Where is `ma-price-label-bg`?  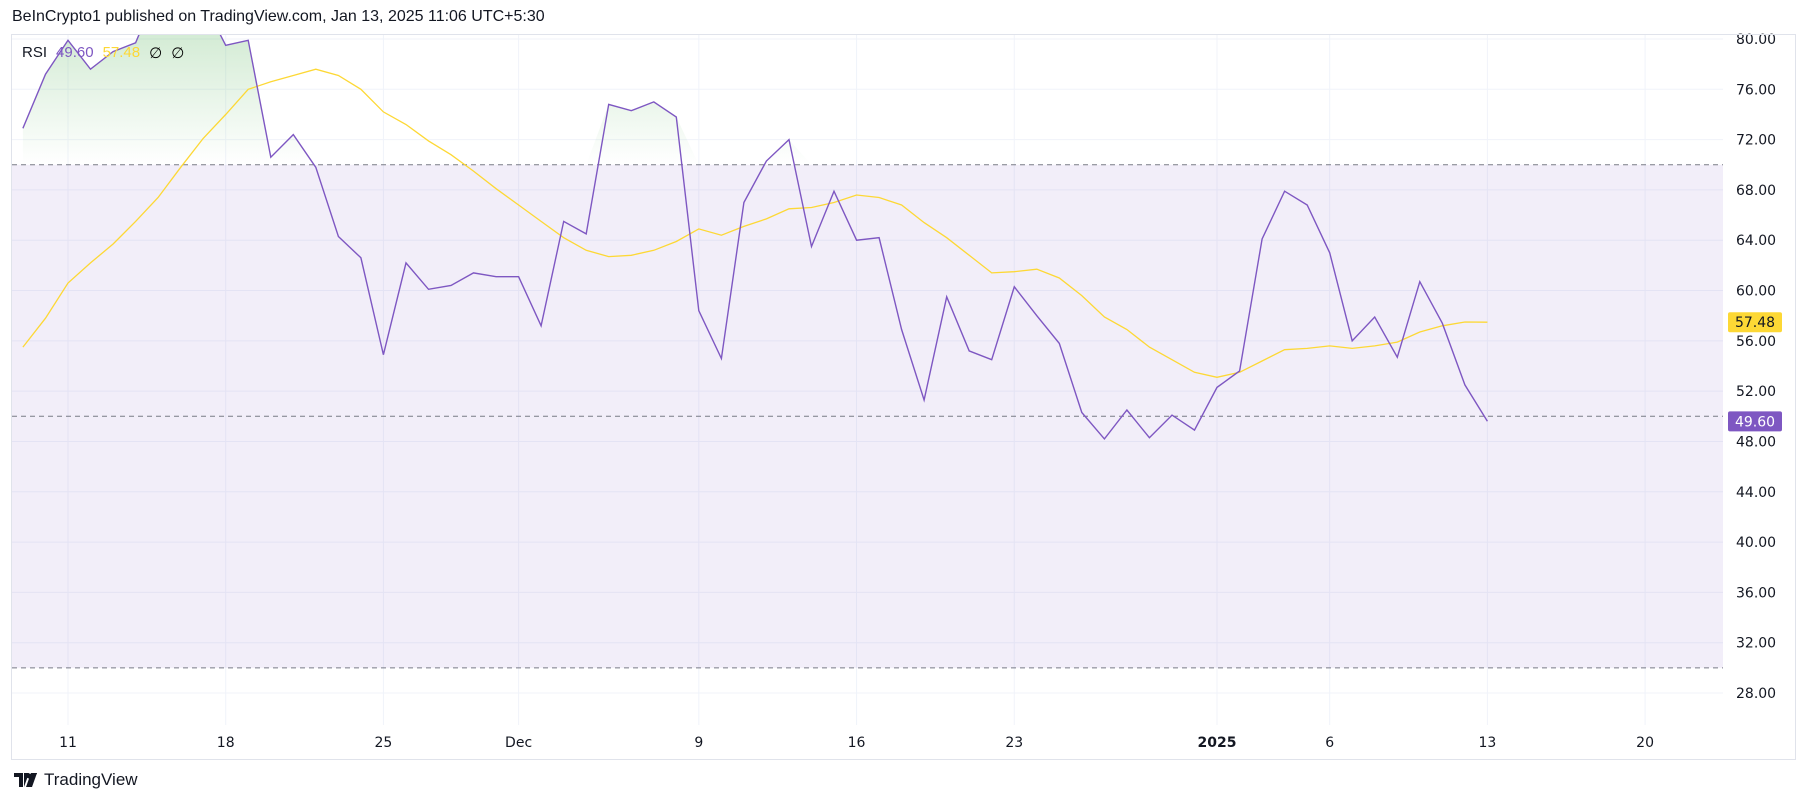 ma-price-label-bg is located at coordinates (1755, 322).